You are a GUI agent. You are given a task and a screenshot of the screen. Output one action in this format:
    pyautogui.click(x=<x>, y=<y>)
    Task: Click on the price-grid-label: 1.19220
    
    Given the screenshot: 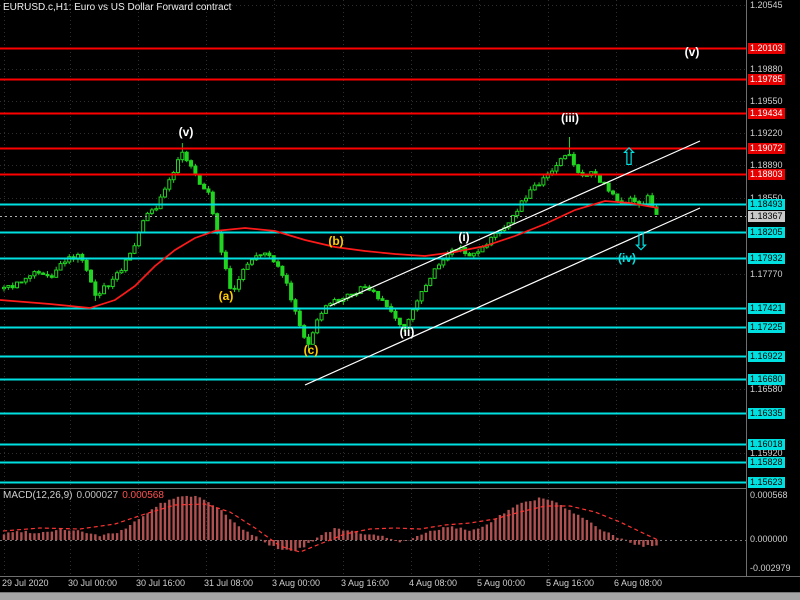 What is the action you would take?
    pyautogui.click(x=766, y=133)
    